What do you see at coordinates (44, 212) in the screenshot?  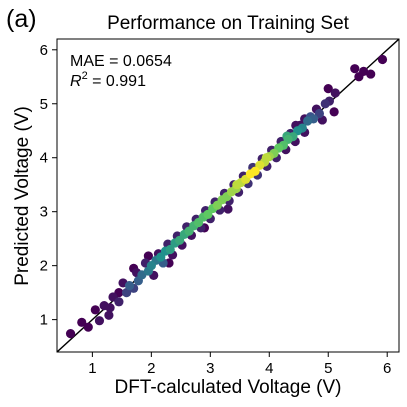 I see `y-tick-label: 3` at bounding box center [44, 212].